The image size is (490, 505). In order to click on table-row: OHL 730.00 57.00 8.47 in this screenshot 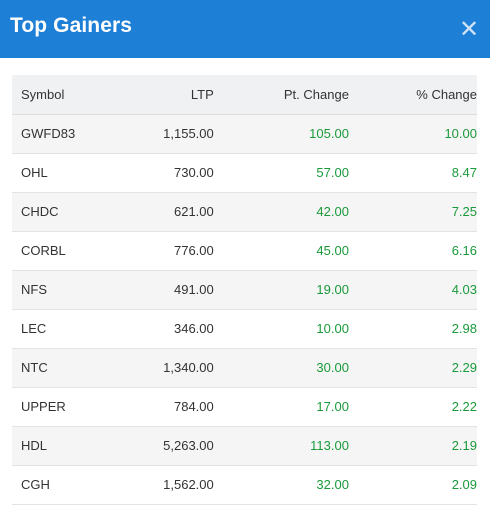, I will do `click(244, 172)`.